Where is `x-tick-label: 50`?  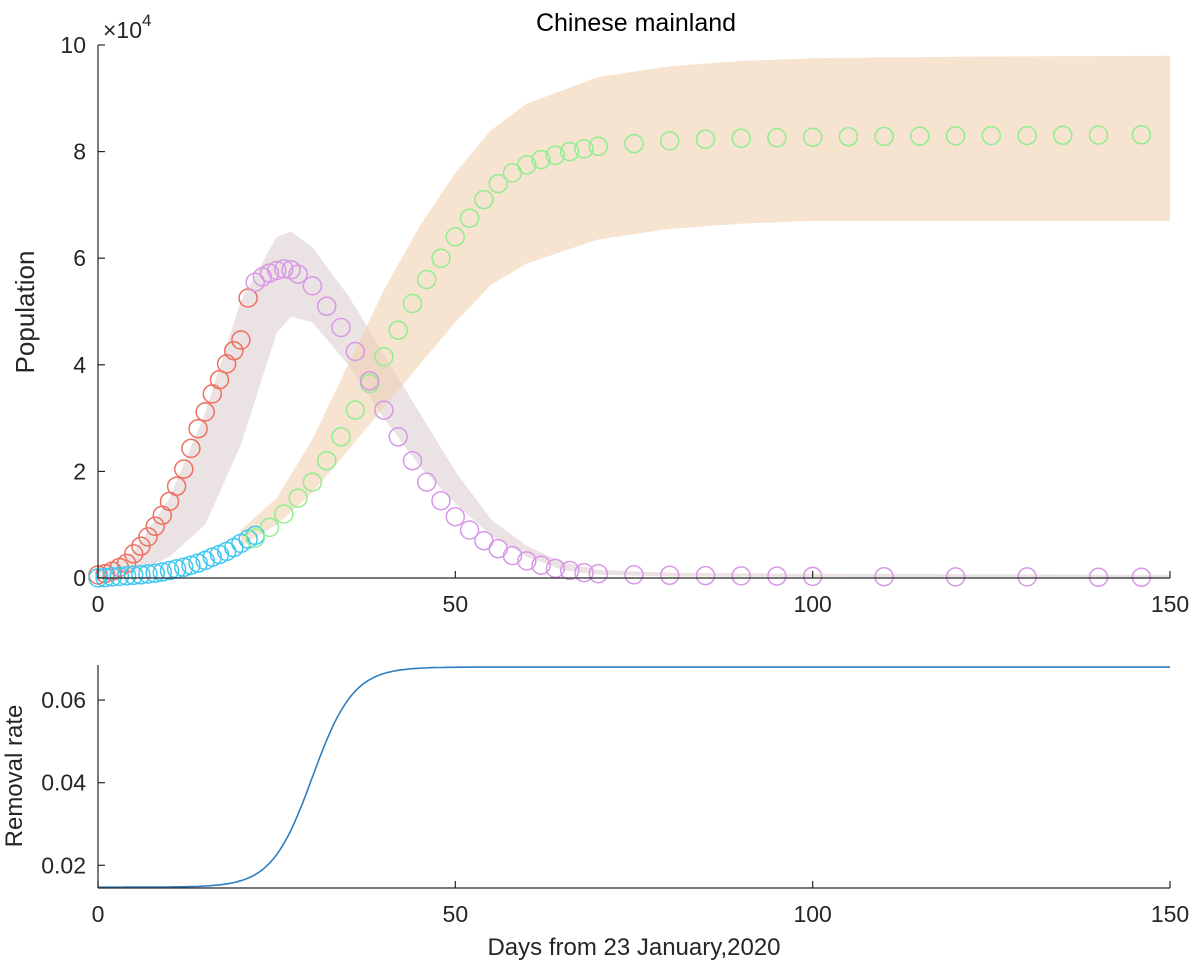
x-tick-label: 50 is located at coordinates (456, 914).